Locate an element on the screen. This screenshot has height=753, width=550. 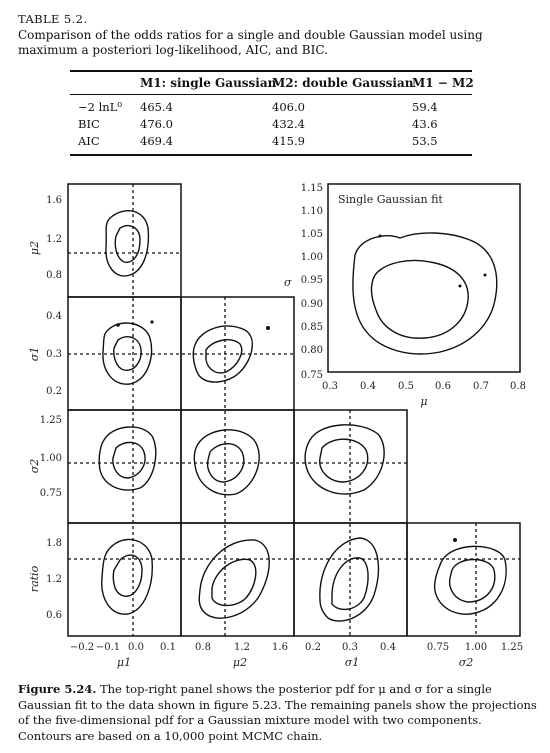
tick-label: 1.15 is located at coordinates (312, 188).